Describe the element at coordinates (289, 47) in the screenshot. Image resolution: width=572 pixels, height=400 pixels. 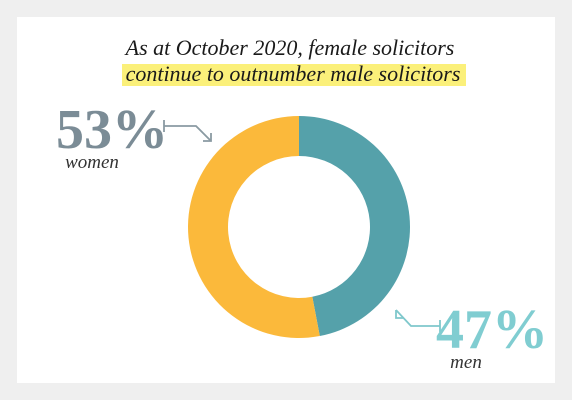
I see `chart-title: As at October 2020, female solicitors` at that location.